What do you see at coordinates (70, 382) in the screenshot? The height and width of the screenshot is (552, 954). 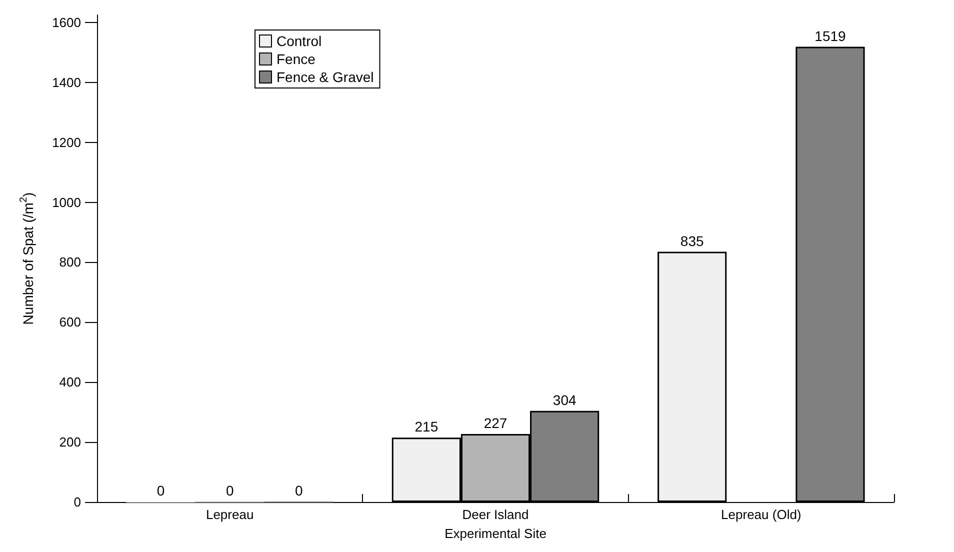 I see `y-tick-label: 400` at bounding box center [70, 382].